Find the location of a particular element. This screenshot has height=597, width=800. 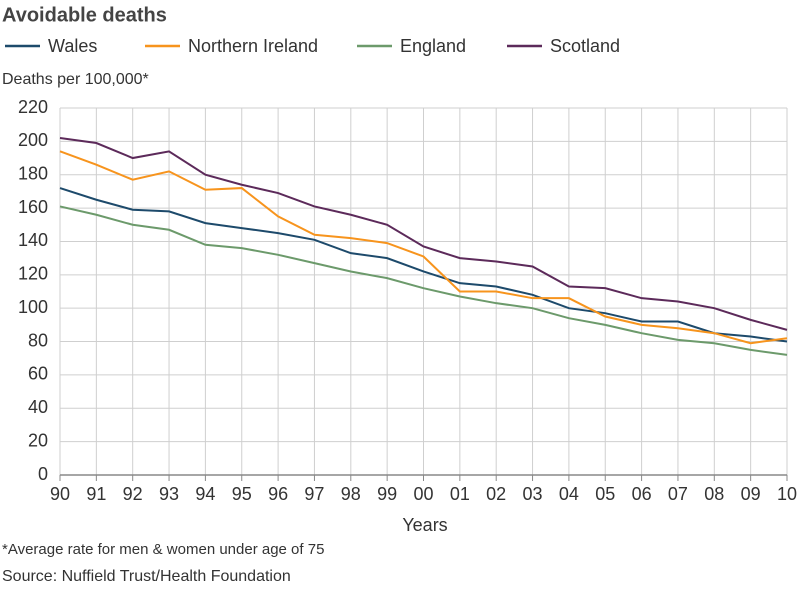

legend-label: Scotland is located at coordinates (585, 46).